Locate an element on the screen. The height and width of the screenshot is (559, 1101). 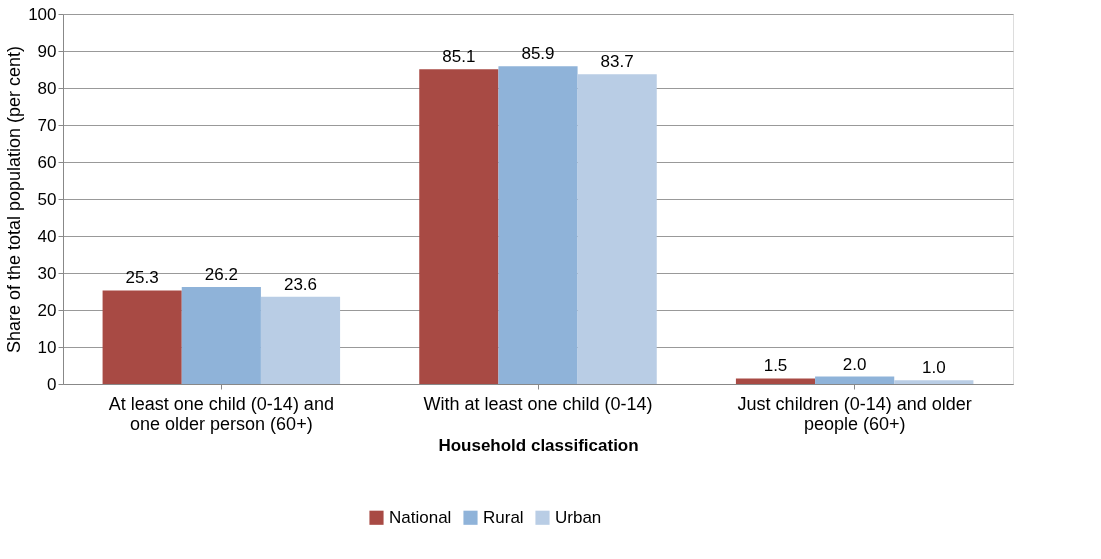
y-tick-label: 40 is located at coordinates (47, 236).